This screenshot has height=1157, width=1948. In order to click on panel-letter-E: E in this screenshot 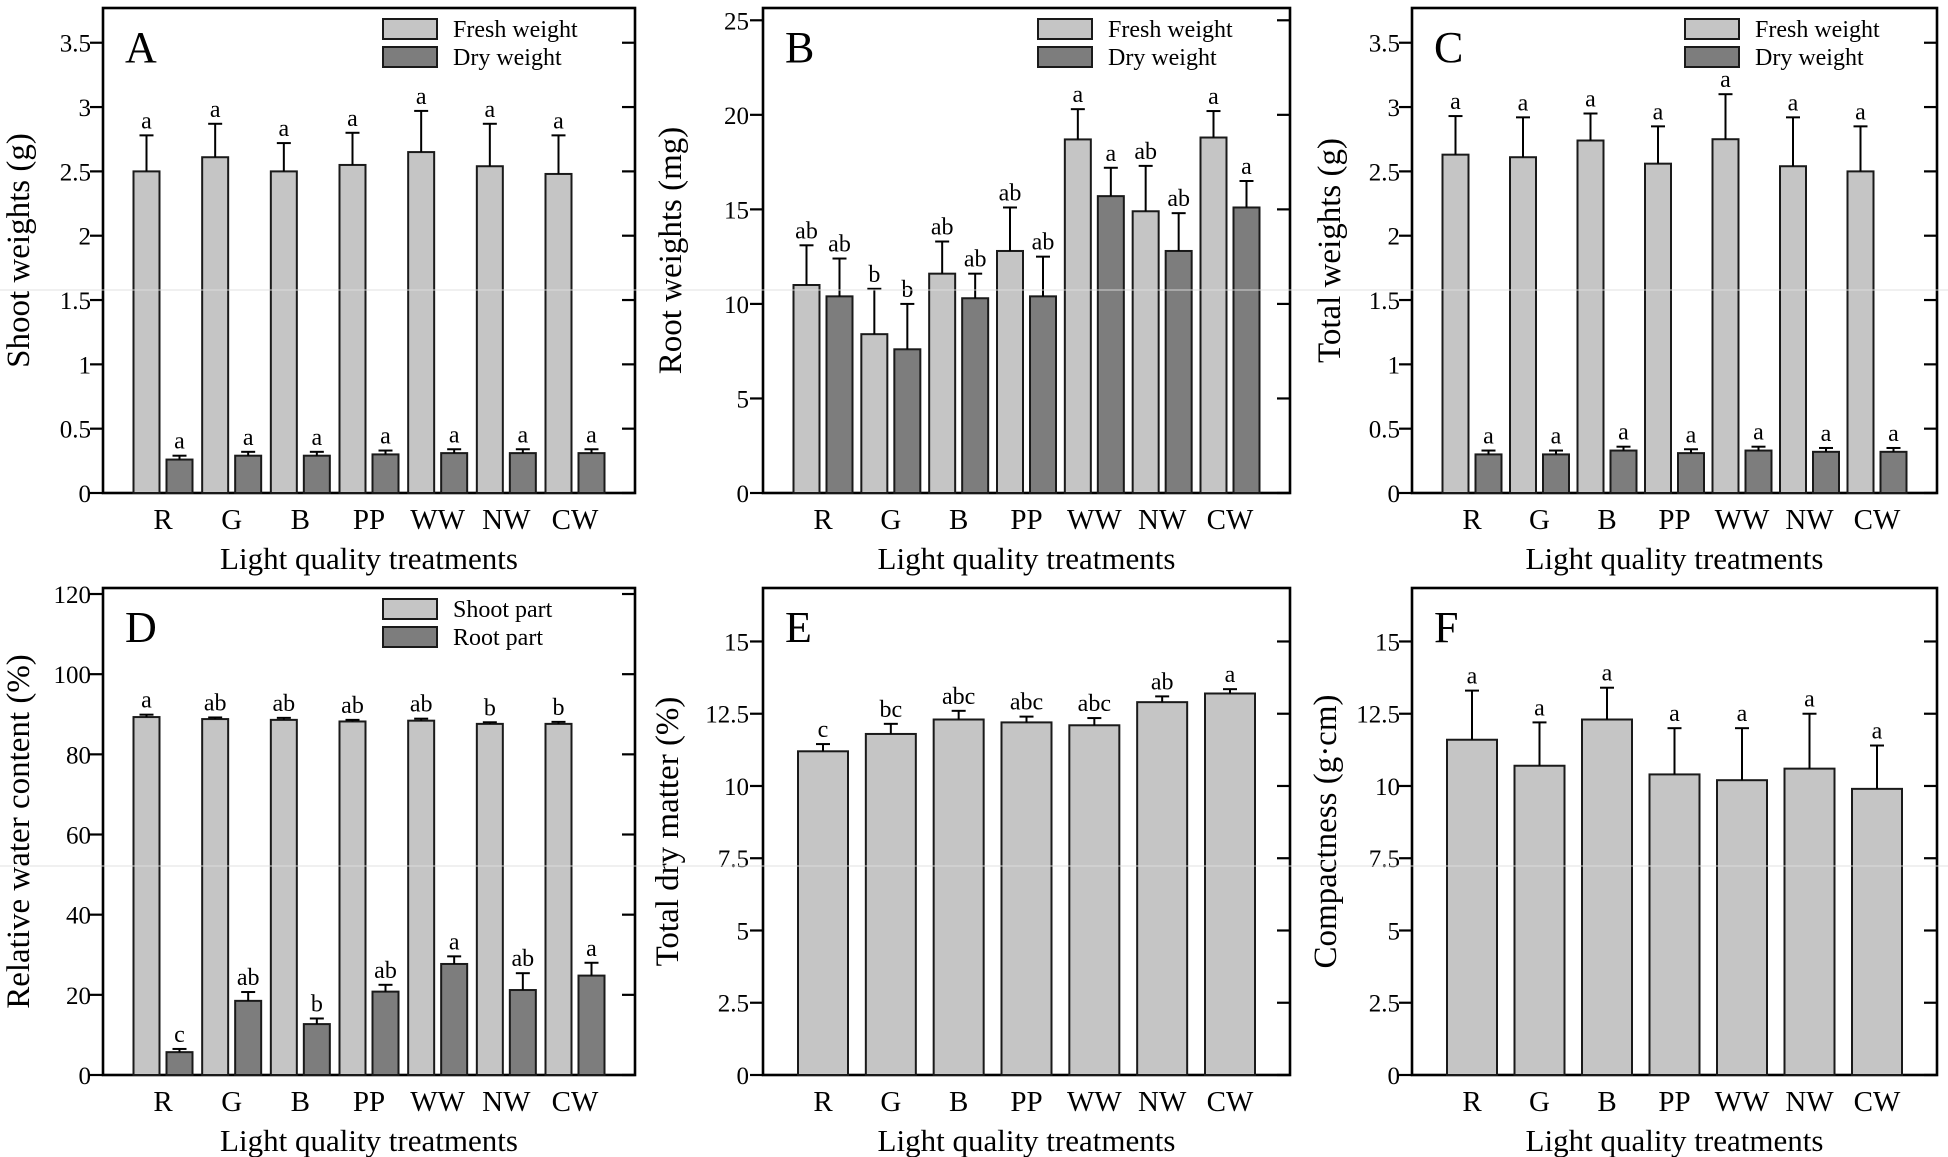, I will do `click(798, 627)`.